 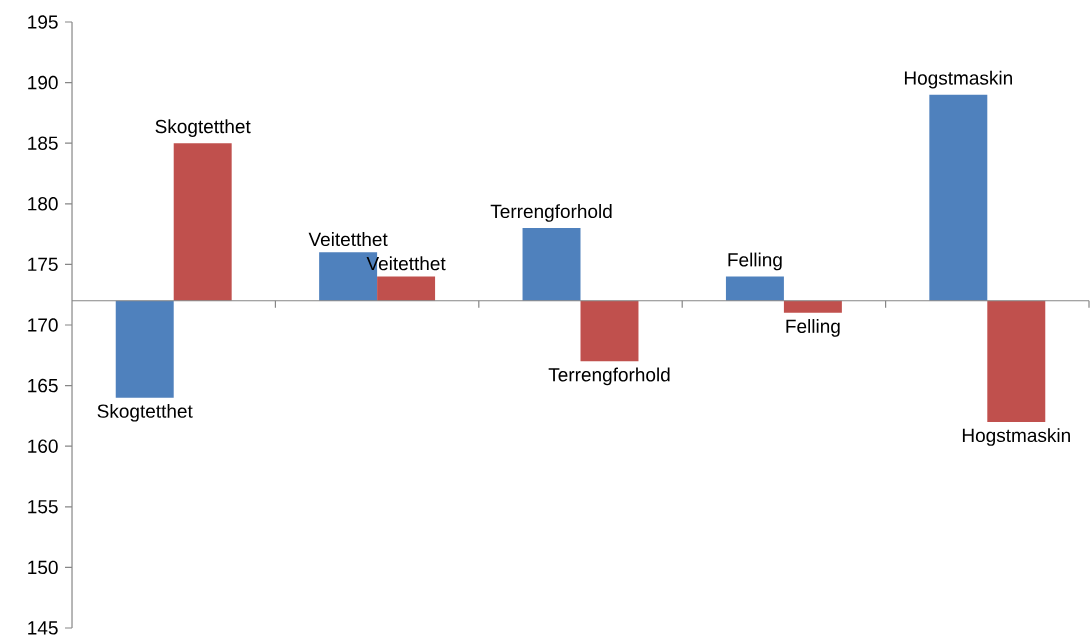 I want to click on category-label: Terrengforhold, so click(x=609, y=376).